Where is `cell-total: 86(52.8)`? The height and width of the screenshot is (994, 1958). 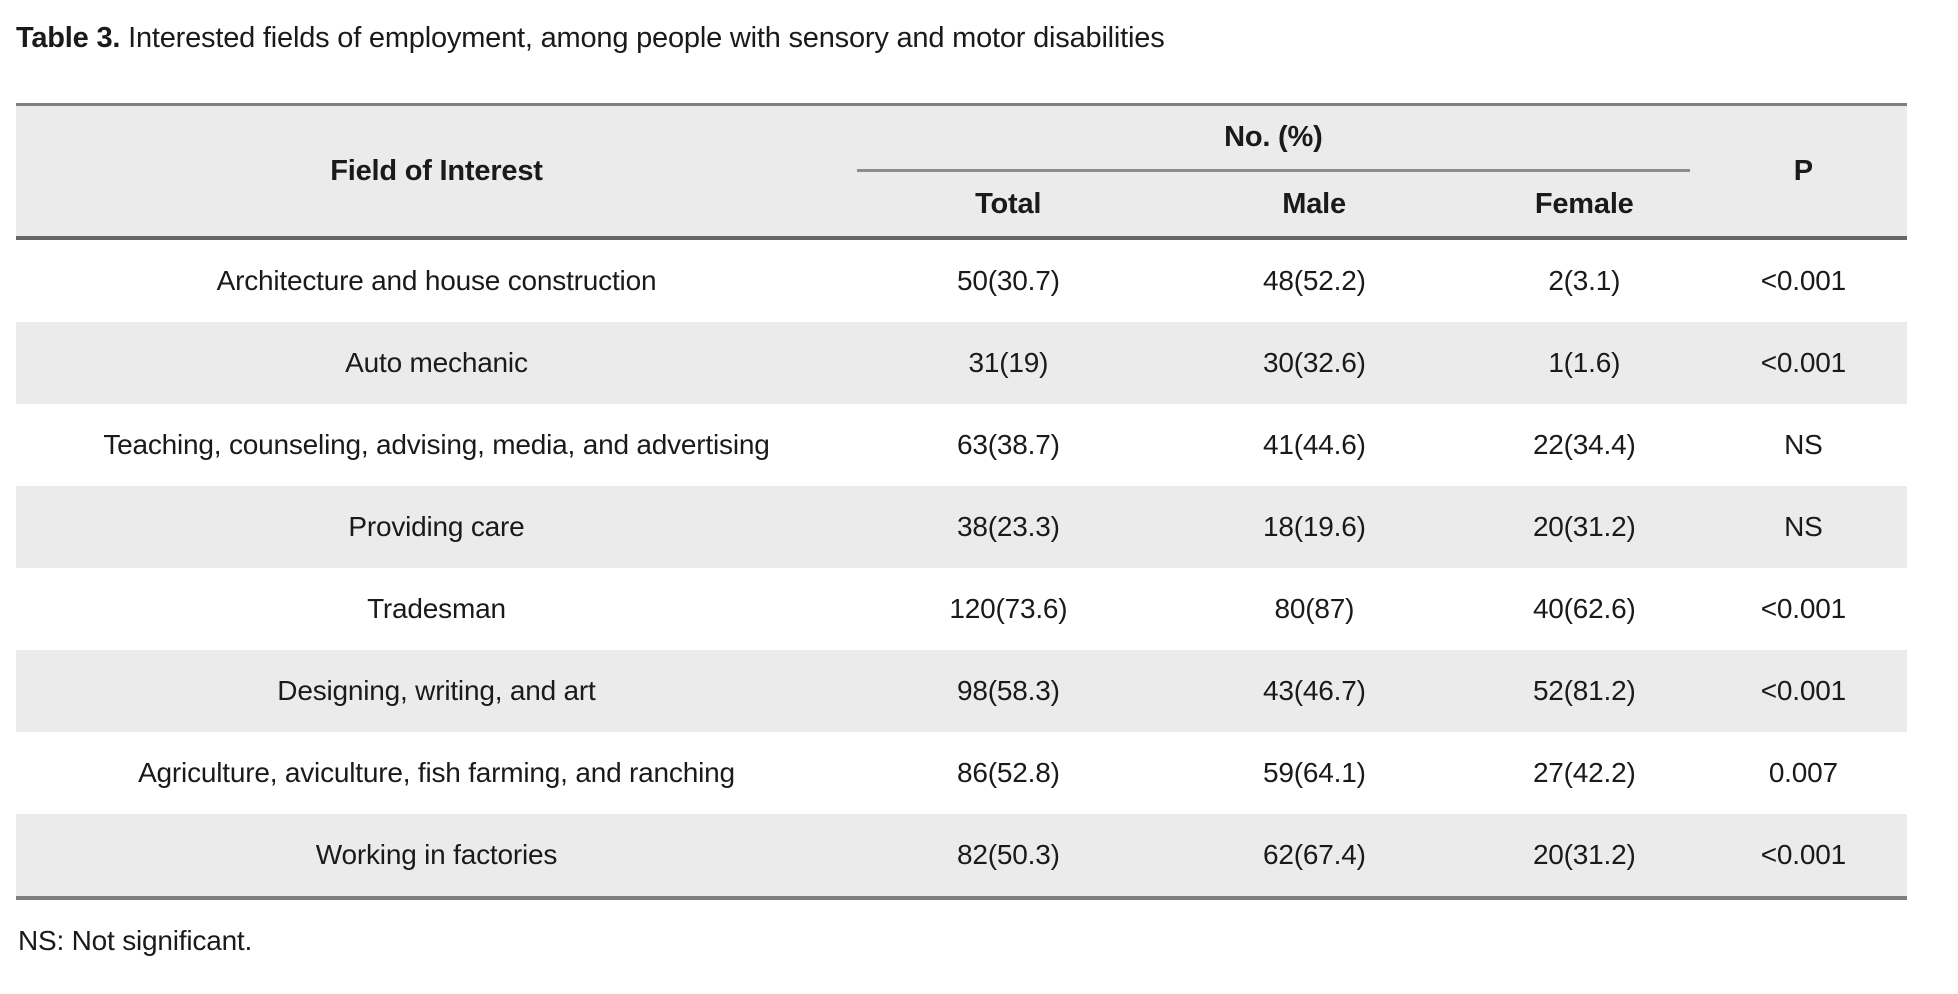 cell-total: 86(52.8) is located at coordinates (1008, 772).